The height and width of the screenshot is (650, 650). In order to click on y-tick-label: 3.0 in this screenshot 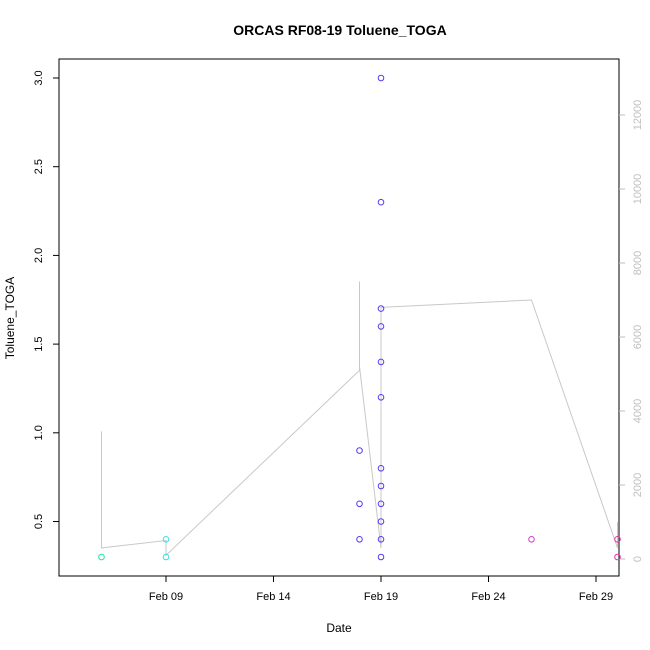, I will do `click(39, 77)`.